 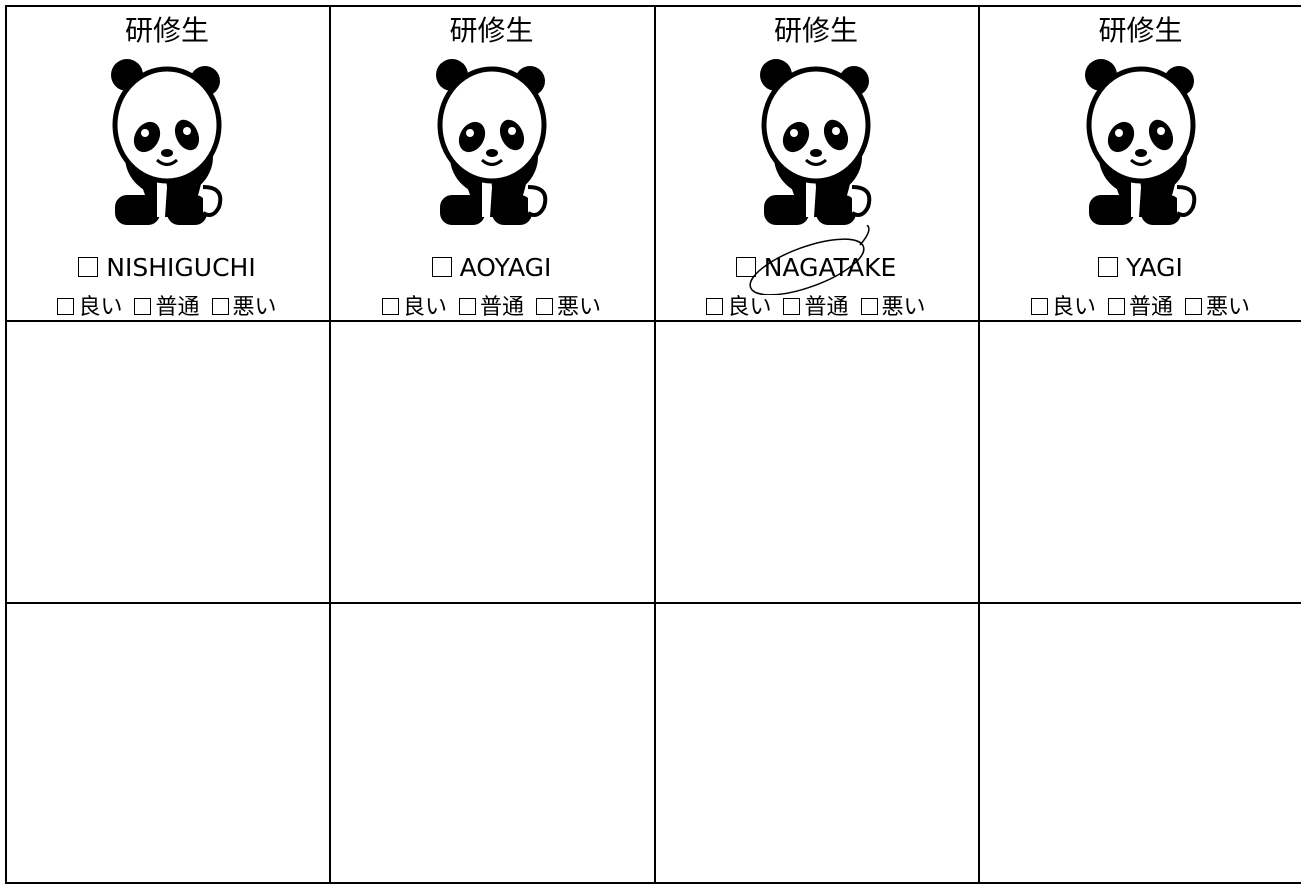 What do you see at coordinates (181, 267) in the screenshot?
I see `trainee-name: NISHIGUCHI` at bounding box center [181, 267].